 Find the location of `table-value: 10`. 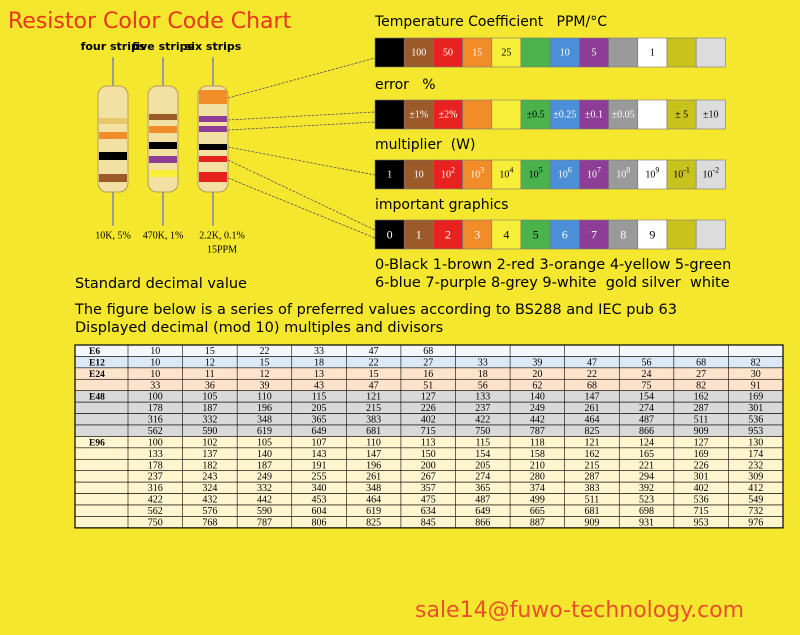

table-value: 10 is located at coordinates (155, 362).